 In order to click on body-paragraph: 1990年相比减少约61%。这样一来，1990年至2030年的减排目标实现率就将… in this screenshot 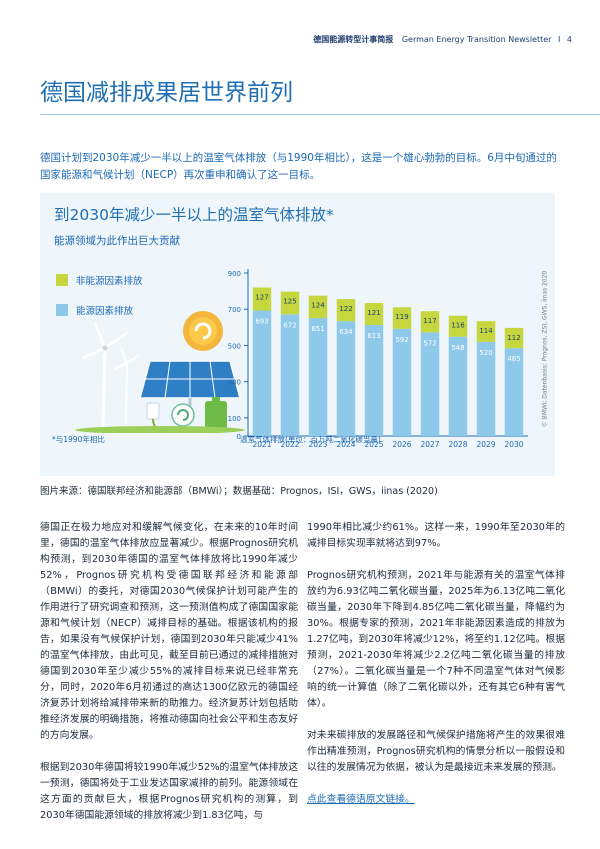, I will do `click(436, 535)`.